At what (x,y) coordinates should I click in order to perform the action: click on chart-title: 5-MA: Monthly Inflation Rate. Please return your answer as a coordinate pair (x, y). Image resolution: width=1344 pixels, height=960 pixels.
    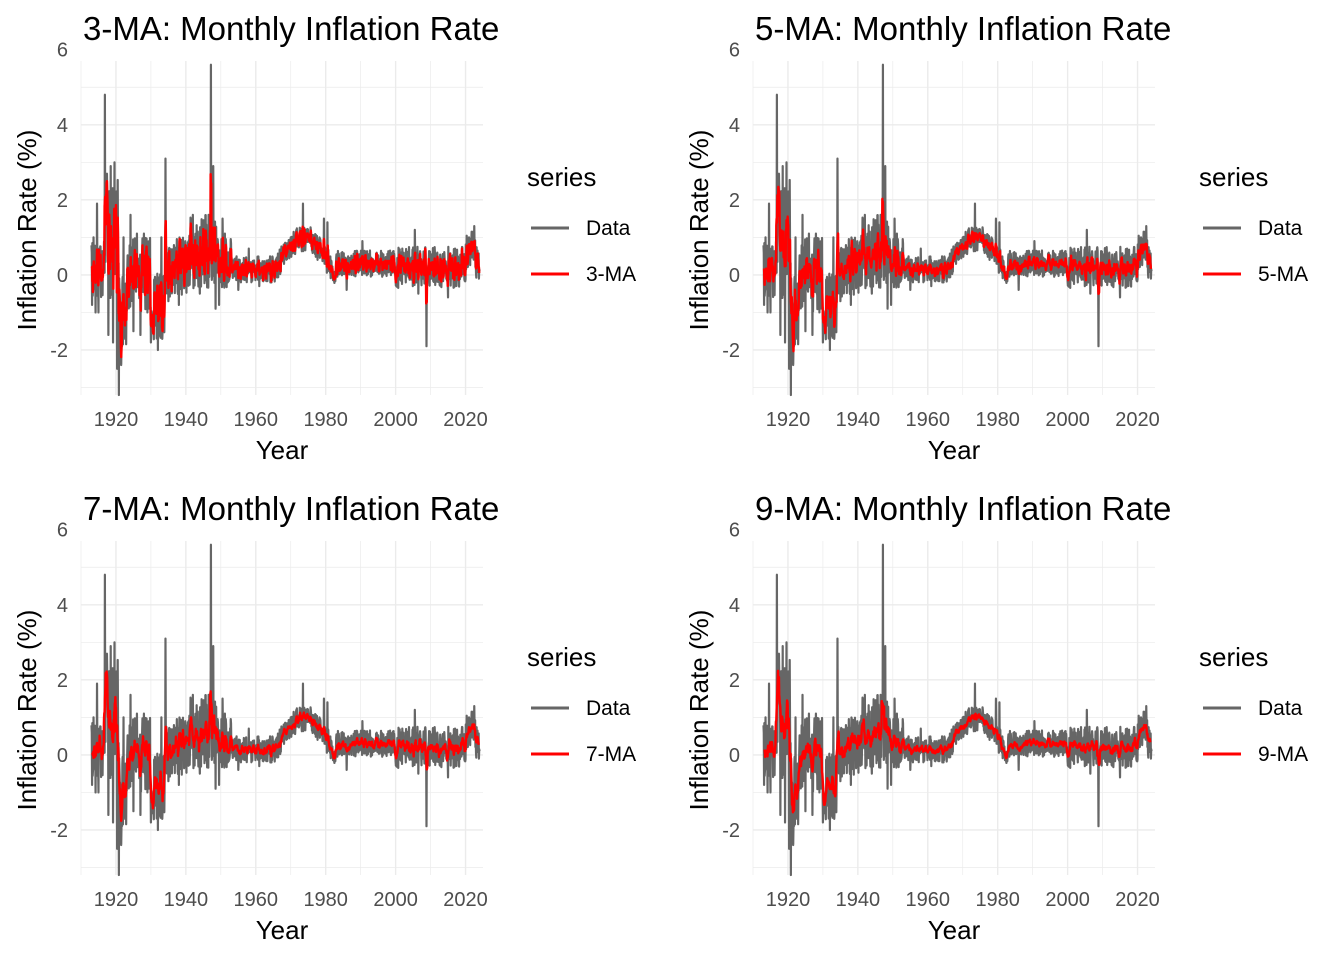
    Looking at the image, I should click on (963, 28).